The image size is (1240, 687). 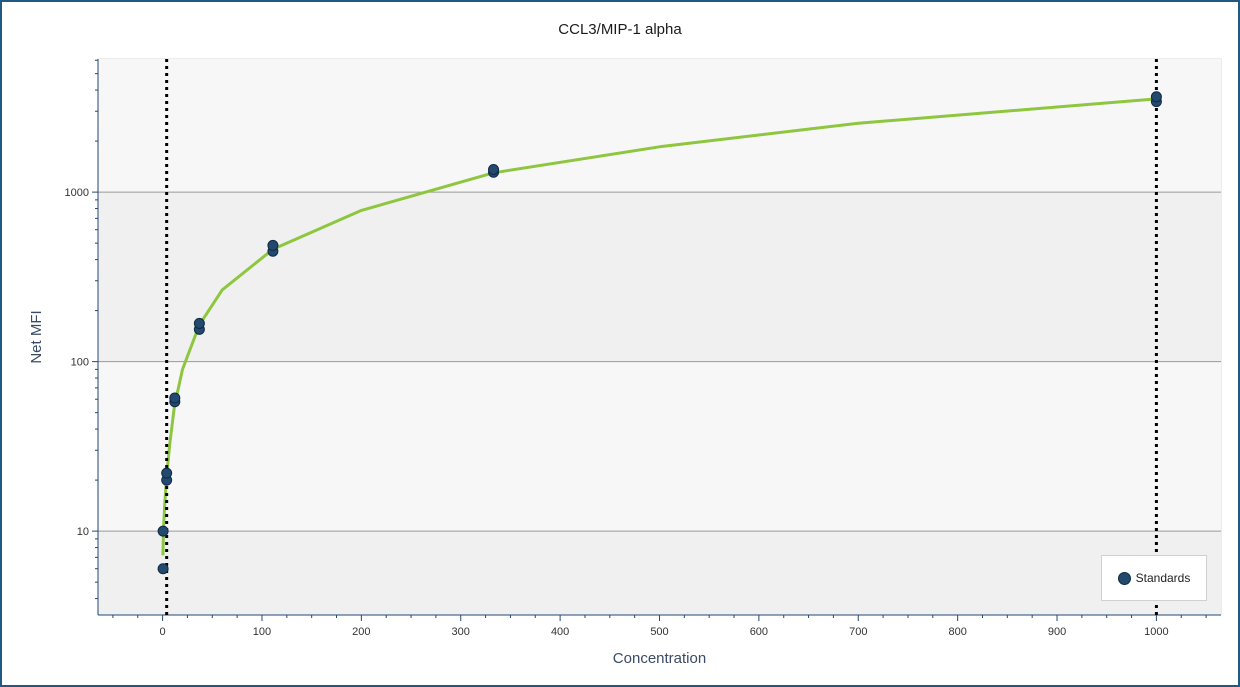 What do you see at coordinates (659, 658) in the screenshot?
I see `x-axis-title: Concentration` at bounding box center [659, 658].